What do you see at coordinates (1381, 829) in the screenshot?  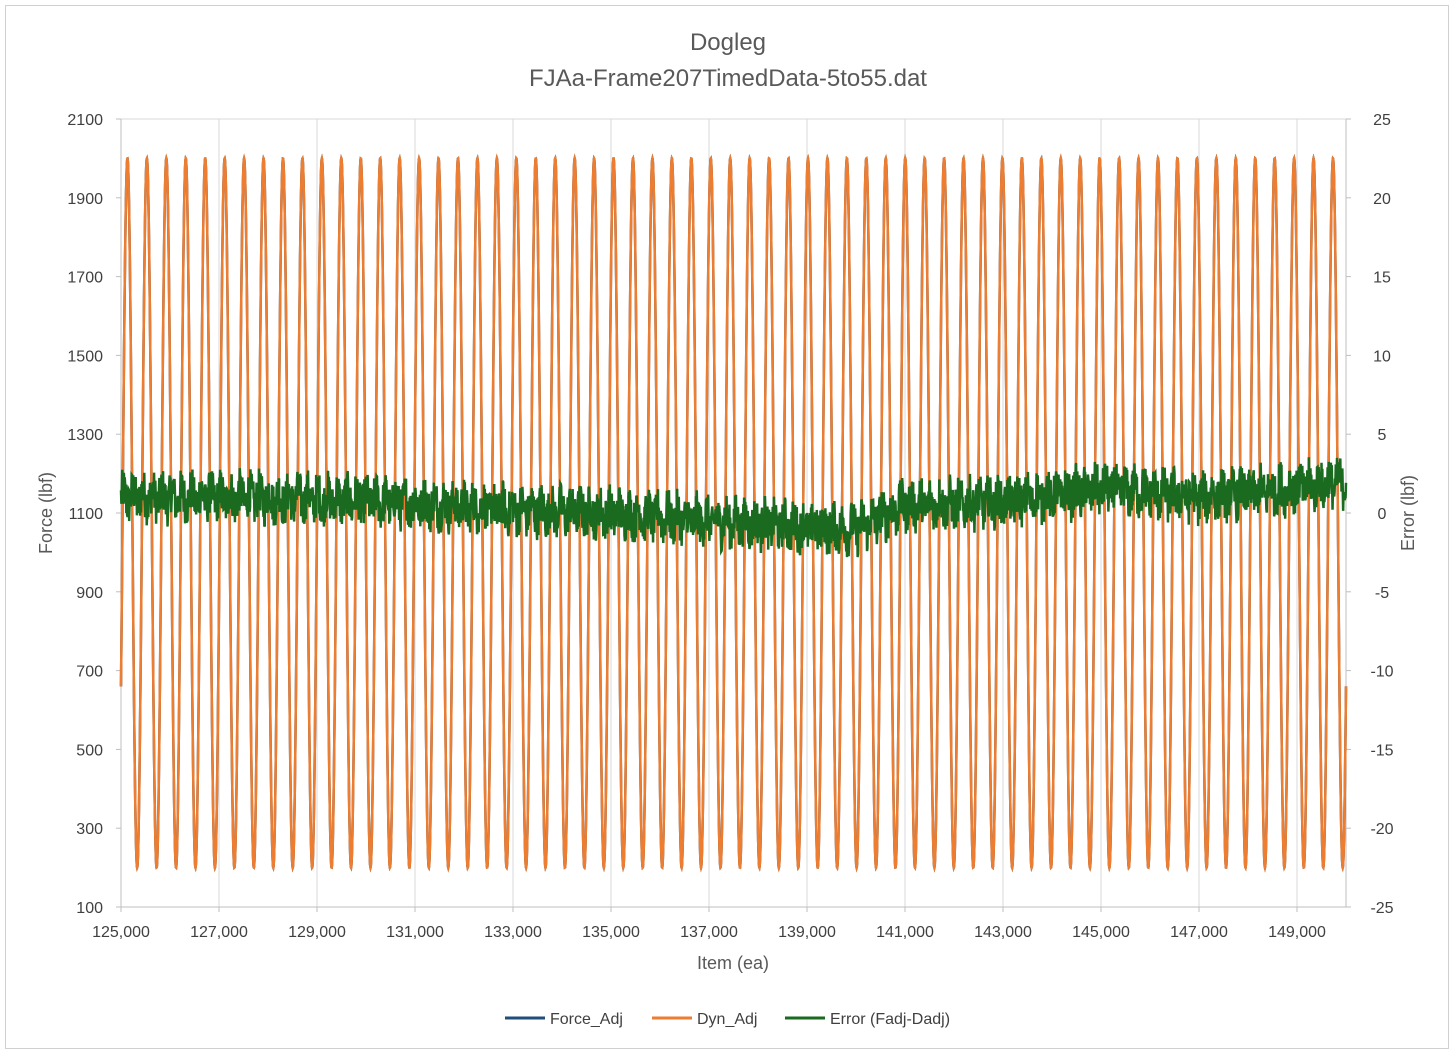 I see `y2-tick-label: -20` at bounding box center [1381, 829].